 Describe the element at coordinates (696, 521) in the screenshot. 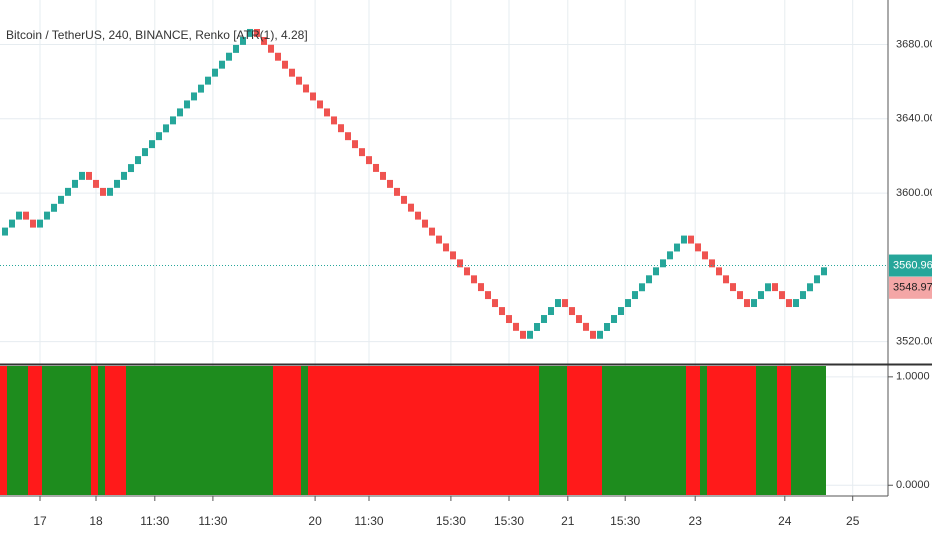

I see `x-tick-label: 23` at that location.